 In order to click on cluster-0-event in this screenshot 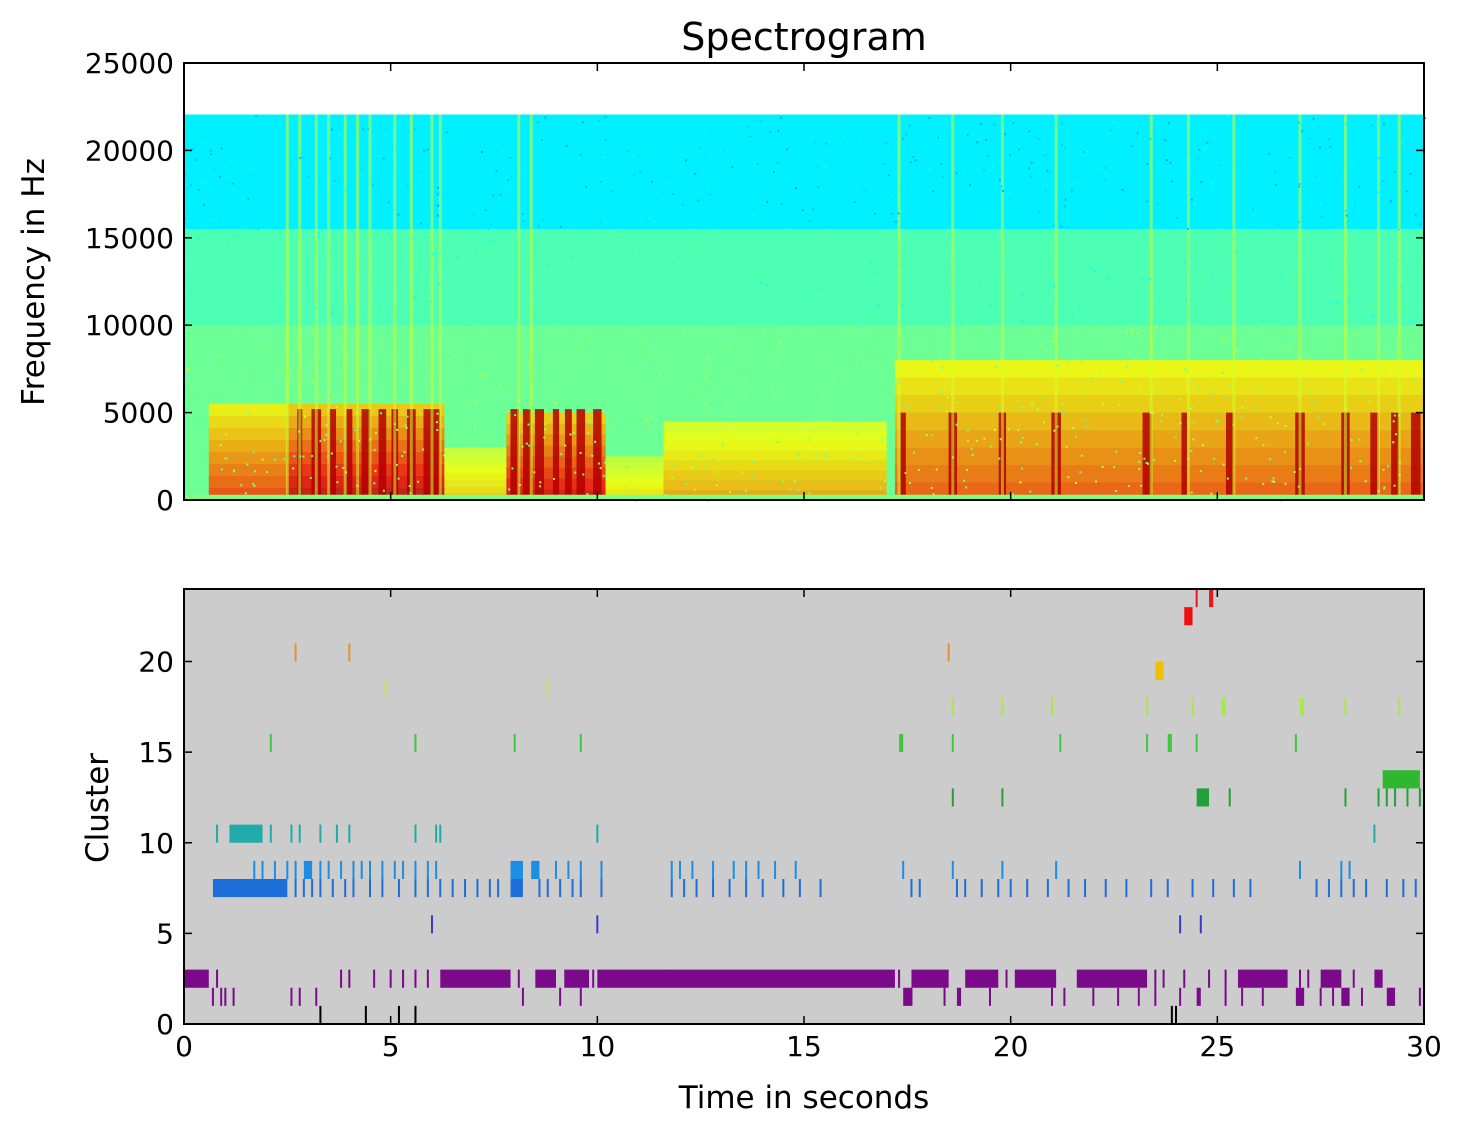, I will do `click(365, 1014)`.